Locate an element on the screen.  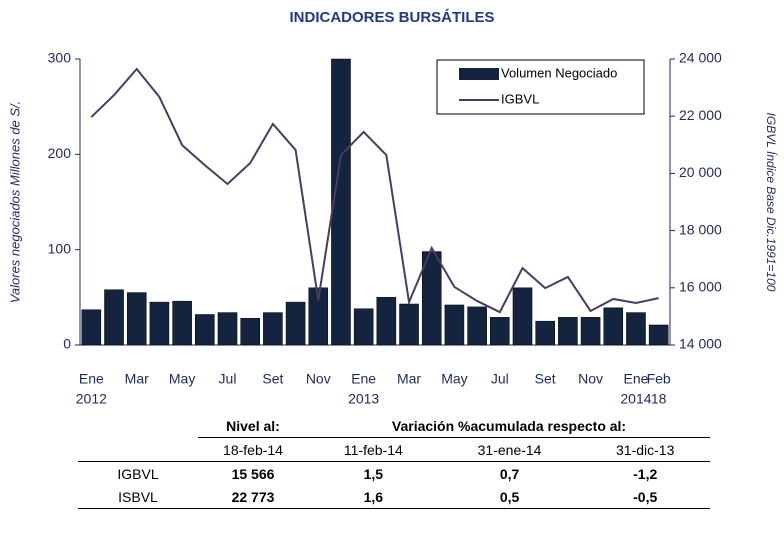
x-tick-label: Feb is located at coordinates (659, 379).